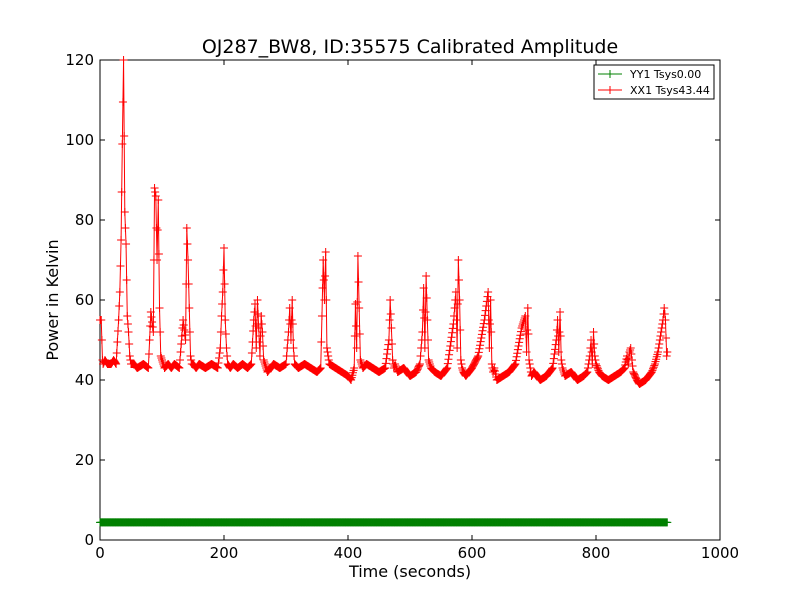  What do you see at coordinates (224, 553) in the screenshot?
I see `x-tick-label: 200` at bounding box center [224, 553].